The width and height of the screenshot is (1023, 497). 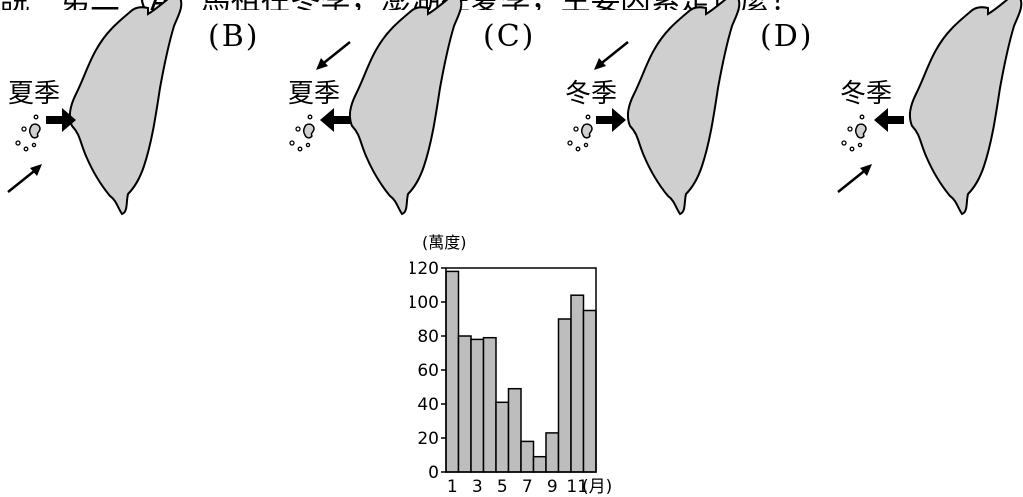 I want to click on y-tick-label-20: 20, so click(x=428, y=439).